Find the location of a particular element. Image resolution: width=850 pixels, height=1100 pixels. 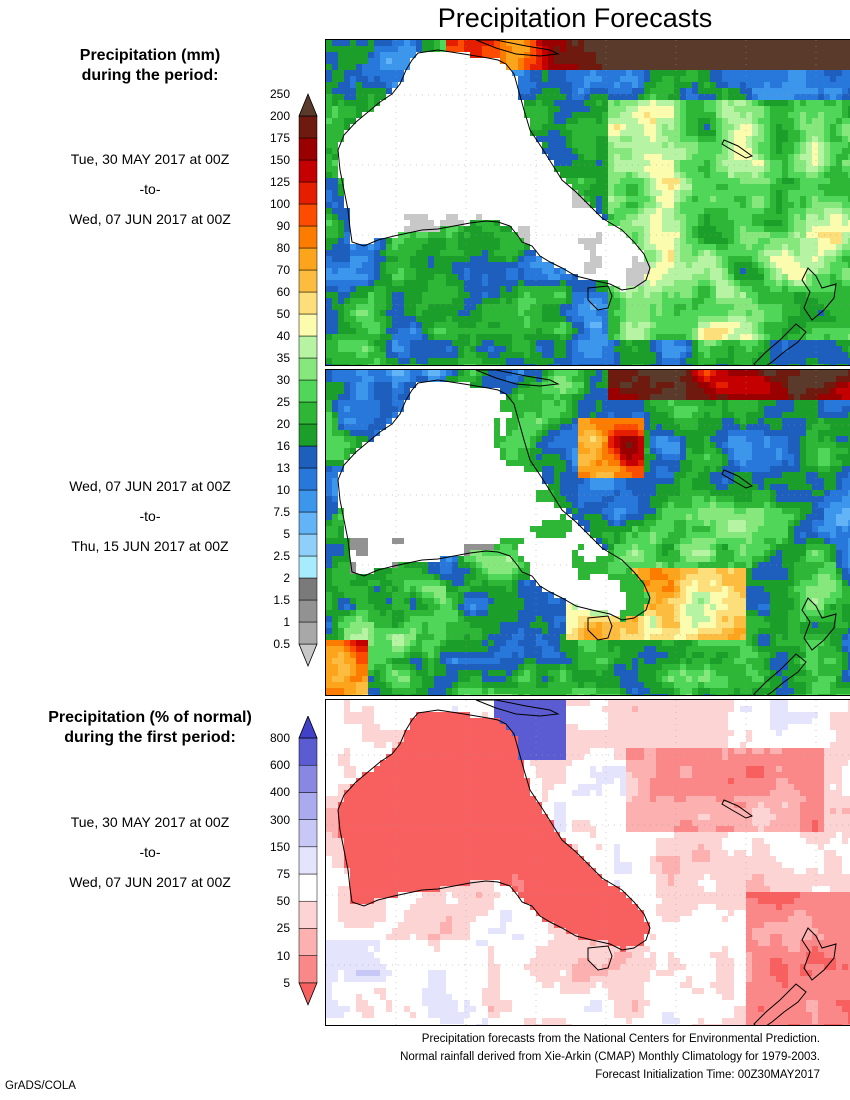

period-2-end: Thu, 15 JUN 2017 at 00Z is located at coordinates (150, 546).